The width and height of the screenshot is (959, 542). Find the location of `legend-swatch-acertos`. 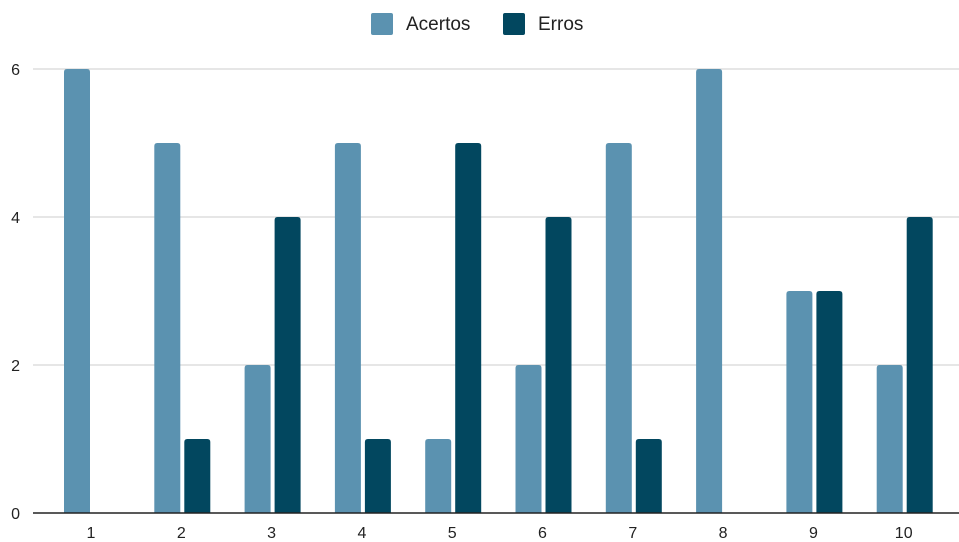

legend-swatch-acertos is located at coordinates (382, 24).